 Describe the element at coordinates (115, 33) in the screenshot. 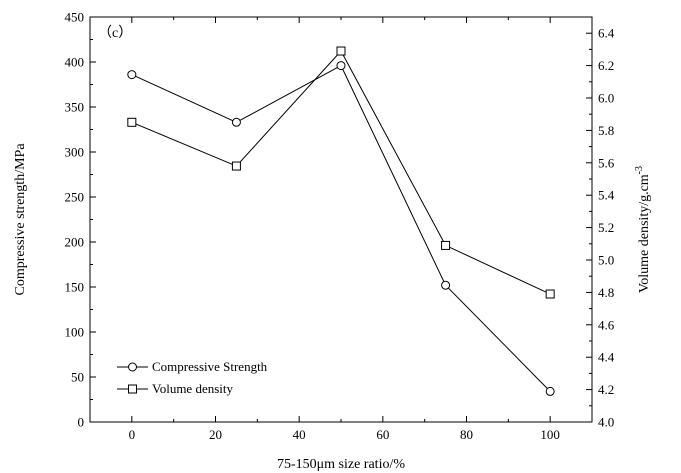

I see `panel-label: （c）` at that location.